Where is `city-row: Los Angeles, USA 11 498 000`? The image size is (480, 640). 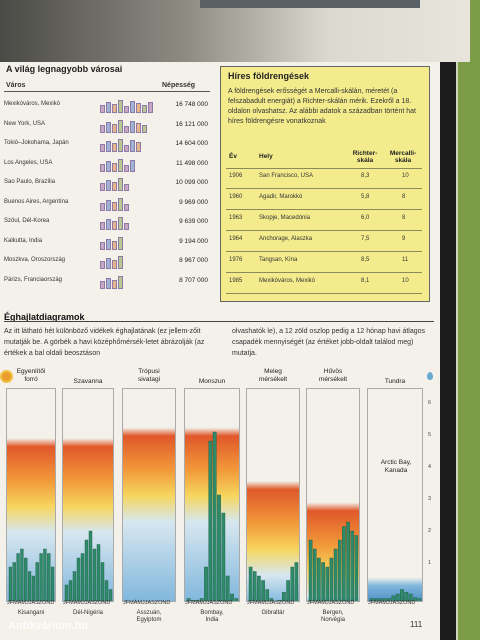 city-row: Los Angeles, USA 11 498 000 is located at coordinates (107, 165).